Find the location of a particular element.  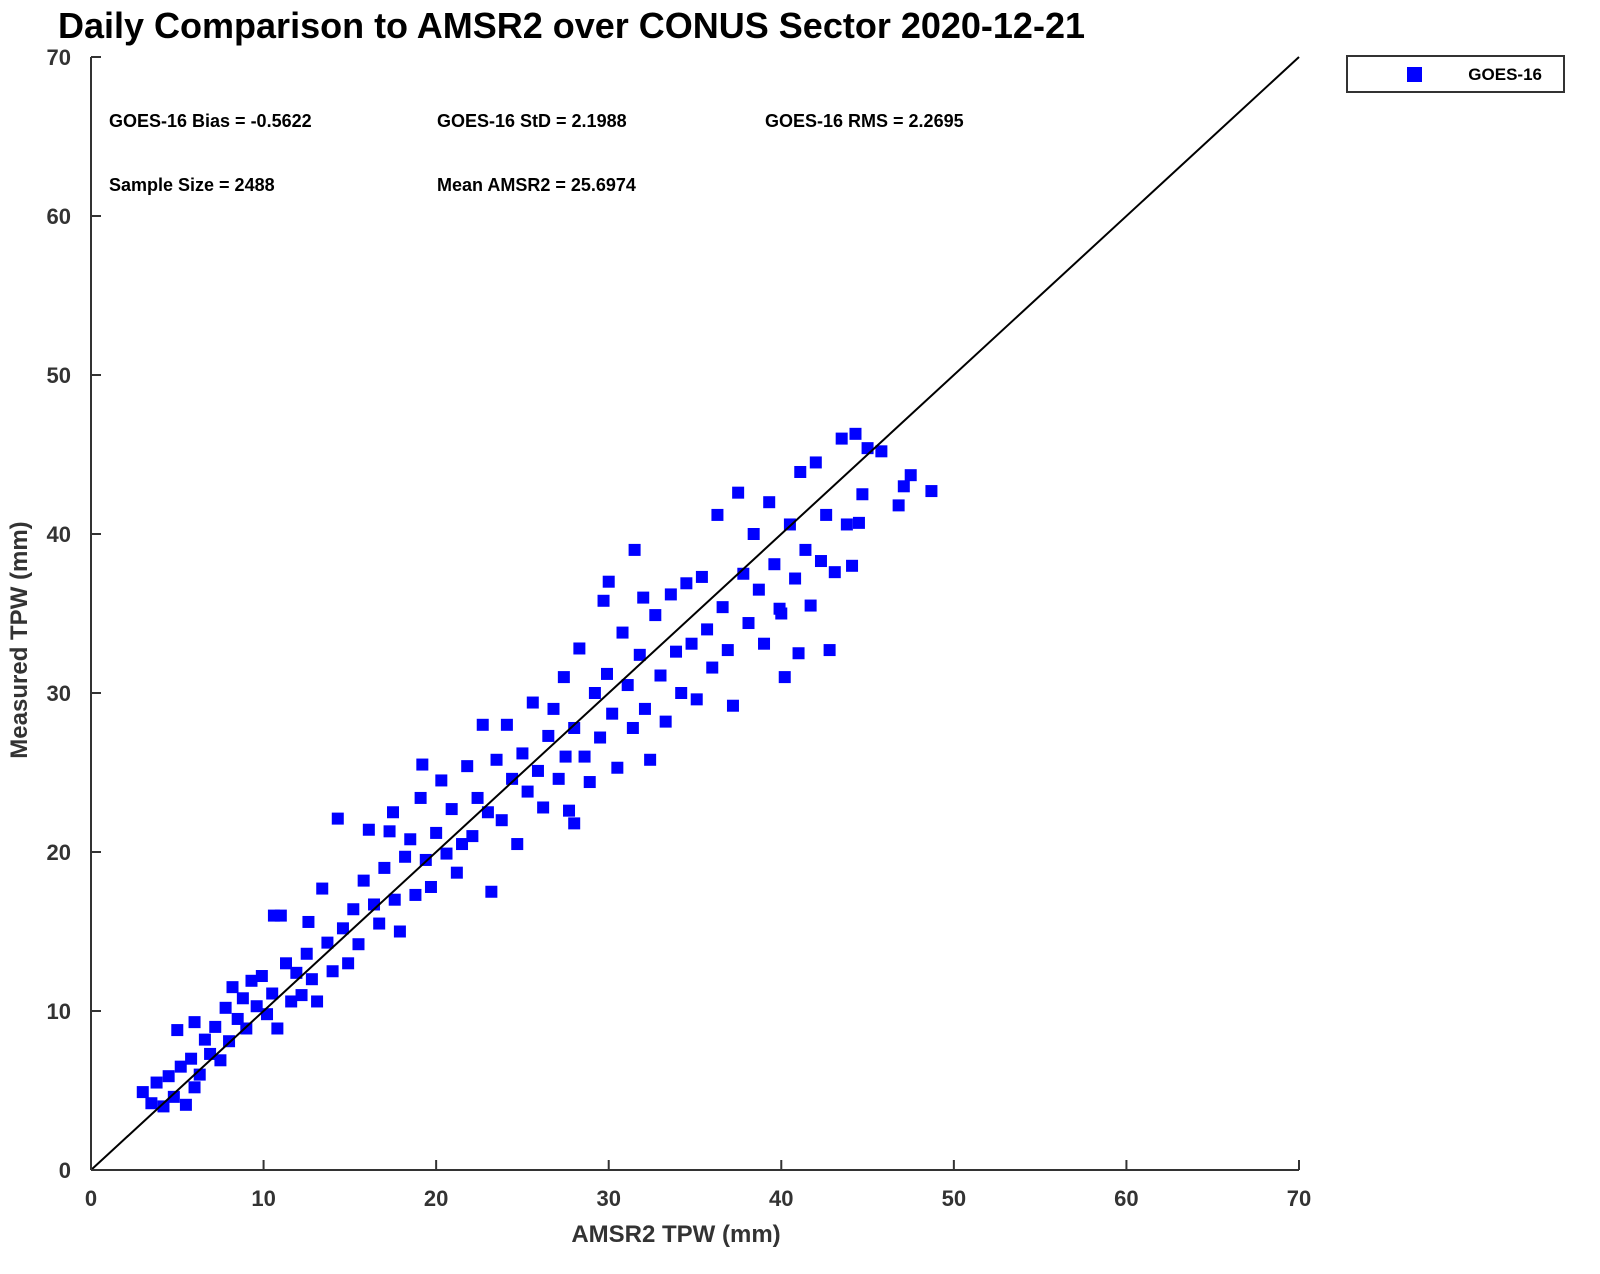

legend-label-goes-16: GOES-16 is located at coordinates (1505, 74).